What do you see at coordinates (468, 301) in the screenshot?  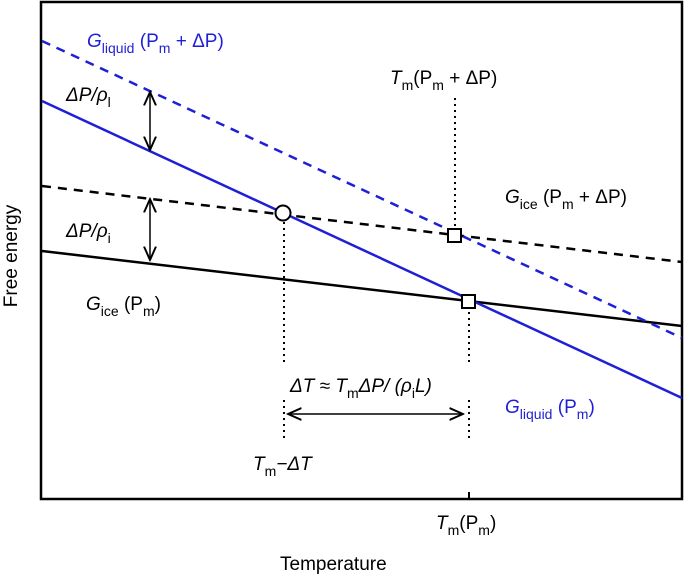 I see `melting-point-square` at bounding box center [468, 301].